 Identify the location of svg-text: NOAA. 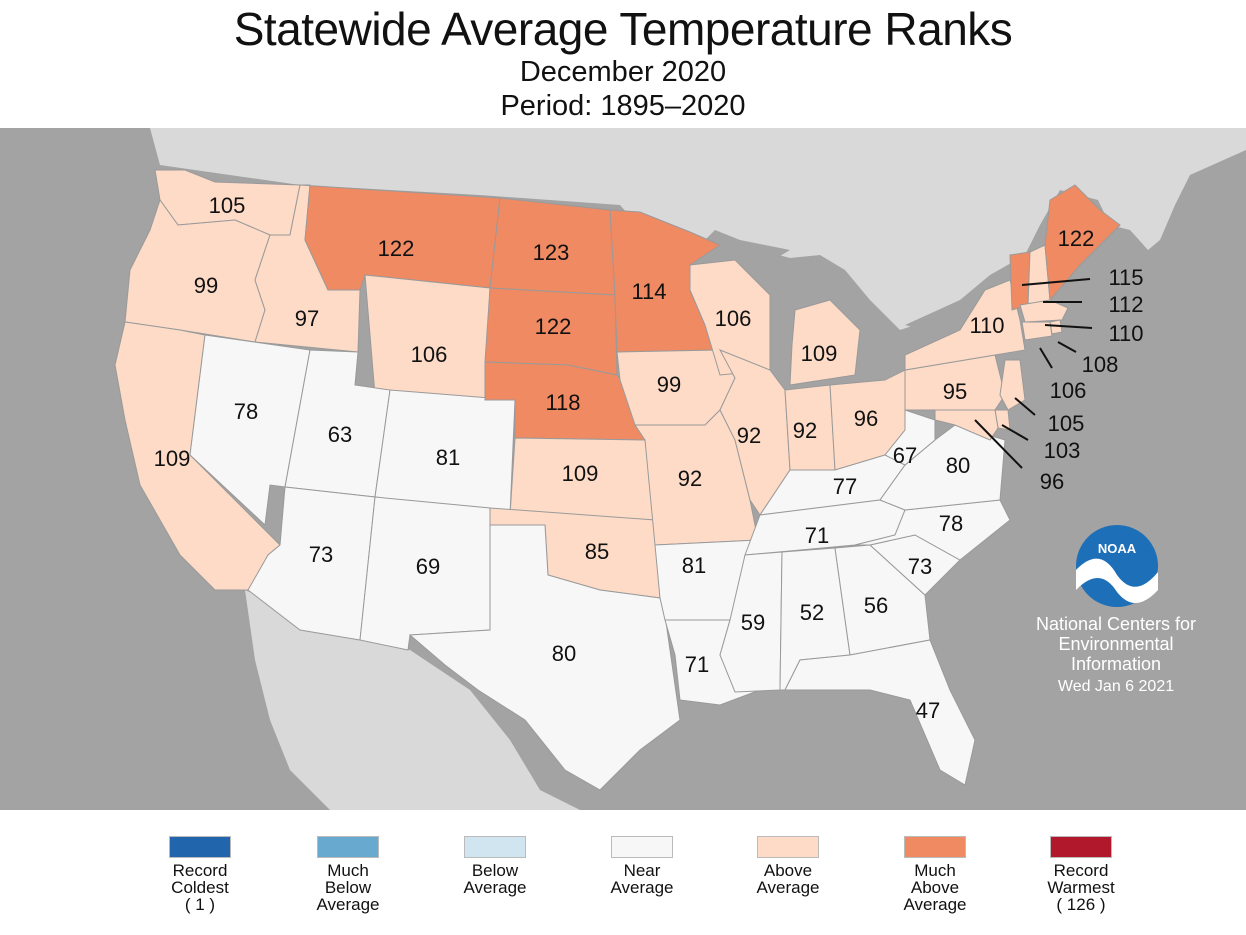
(1117, 548).